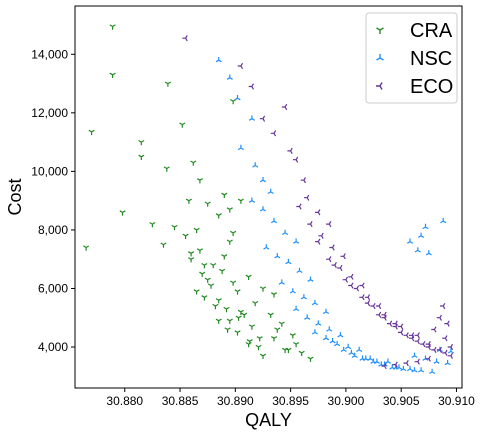  I want to click on x-tick-label: 30.910, so click(456, 401).